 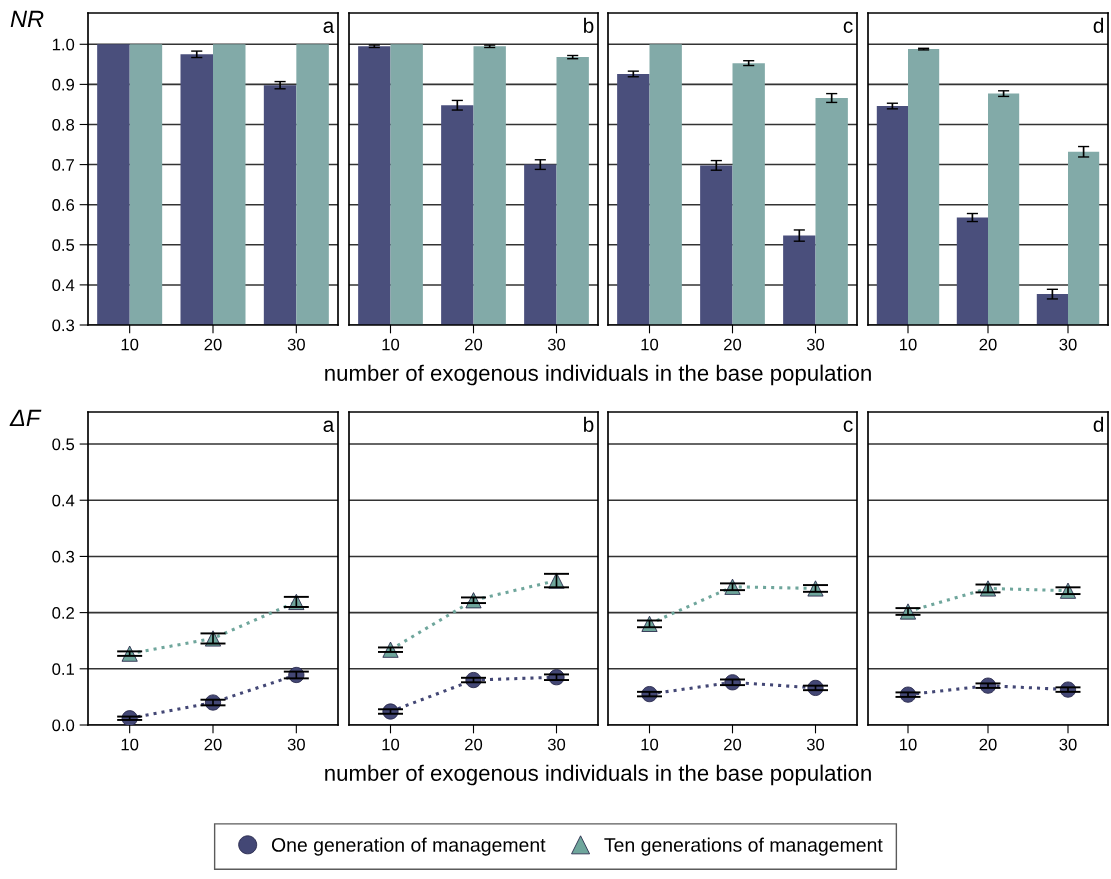 What do you see at coordinates (63, 124) in the screenshot?
I see `y-tick-label: 0.8` at bounding box center [63, 124].